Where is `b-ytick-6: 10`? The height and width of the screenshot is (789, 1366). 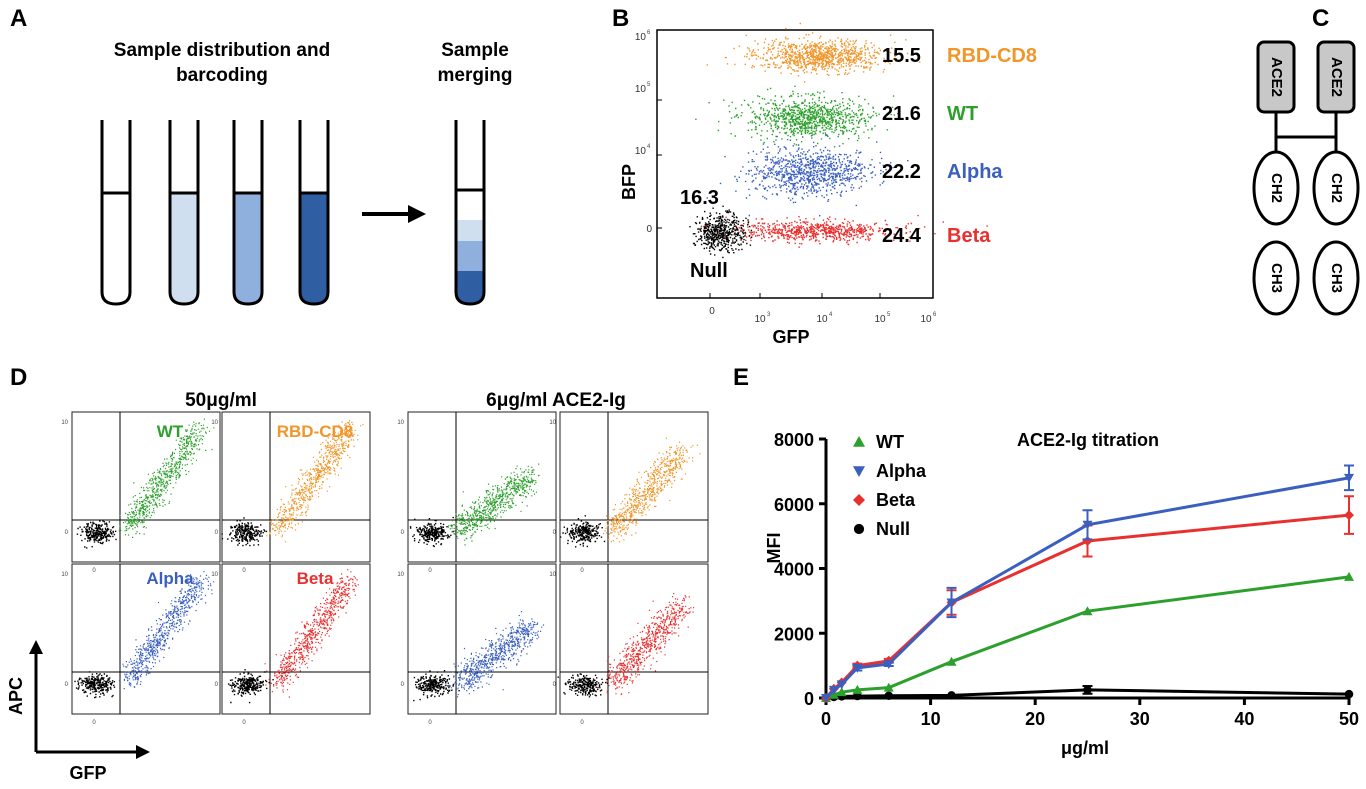
b-ytick-6: 10 is located at coordinates (641, 37).